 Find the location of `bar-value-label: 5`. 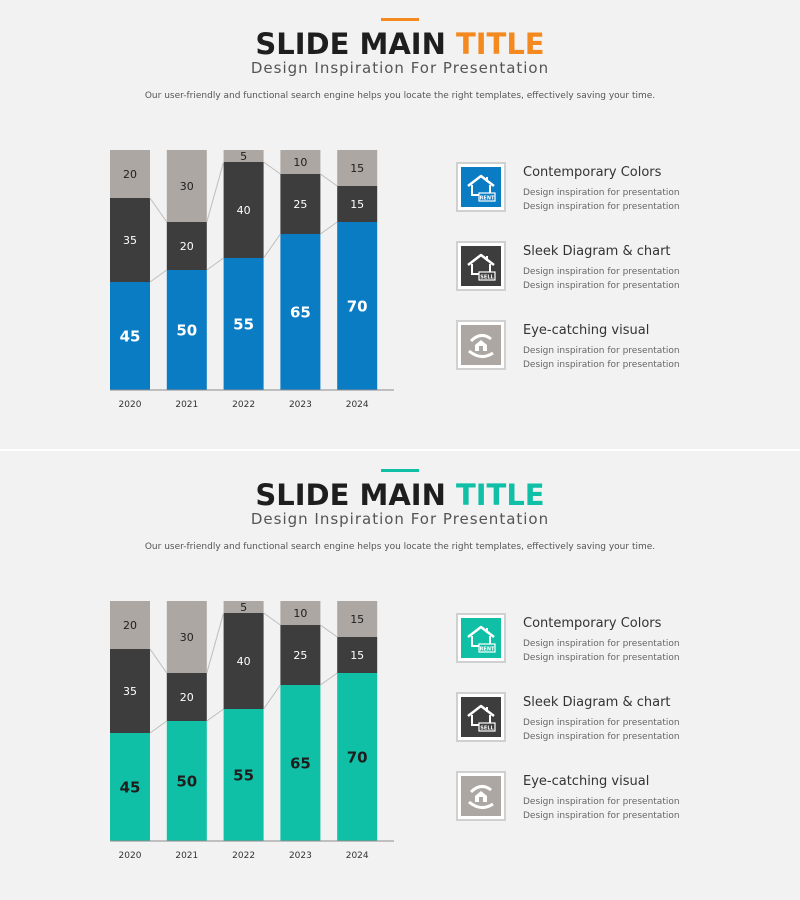

bar-value-label: 5 is located at coordinates (243, 607).